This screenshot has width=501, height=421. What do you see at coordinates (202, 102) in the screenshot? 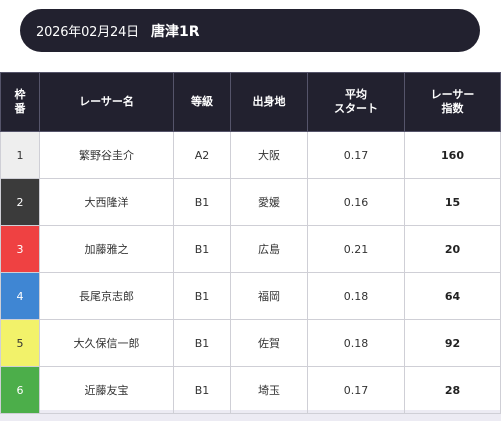
I see `header-grade: 等級` at bounding box center [202, 102].